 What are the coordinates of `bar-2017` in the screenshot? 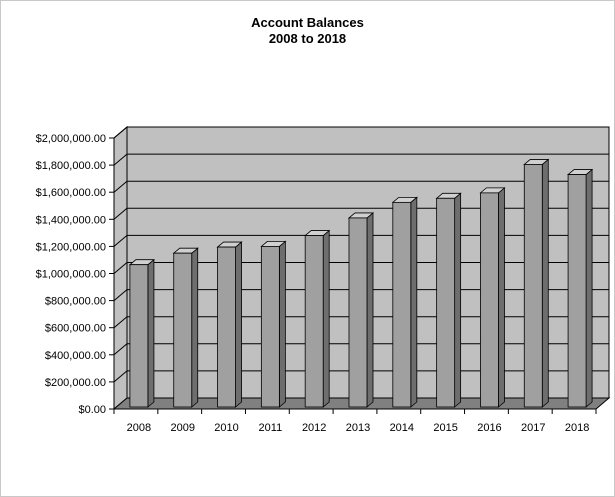 It's located at (536, 283).